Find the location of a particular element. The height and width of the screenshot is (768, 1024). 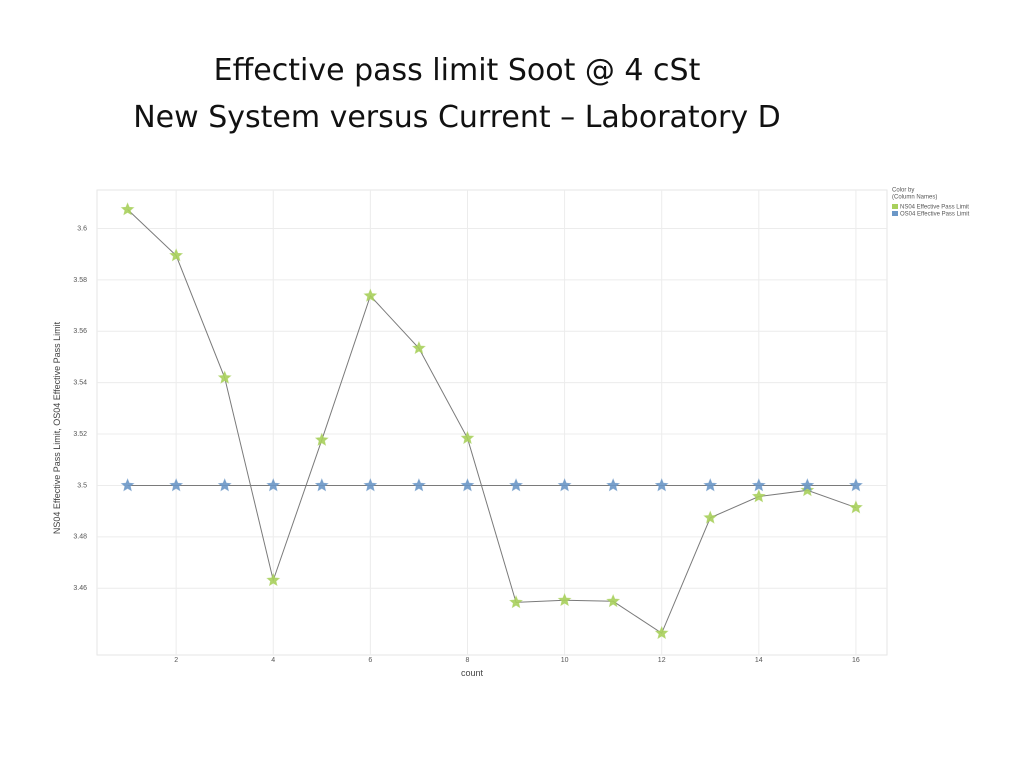

x-tick-label: 8 is located at coordinates (468, 660).